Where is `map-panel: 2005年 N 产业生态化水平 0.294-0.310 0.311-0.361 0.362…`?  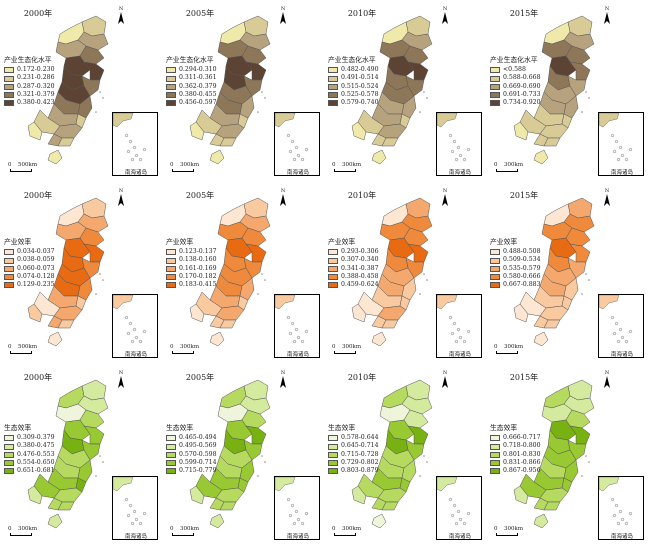 map-panel: 2005年 N 产业生态化水平 0.294-0.310 0.311-0.361 0.362… is located at coordinates (242, 89).